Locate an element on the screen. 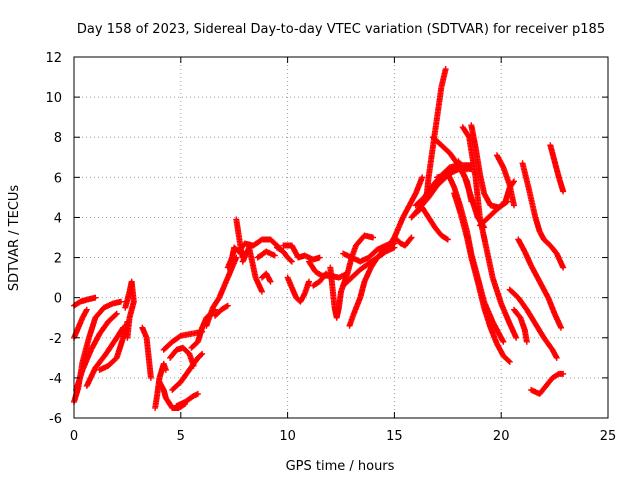  y-tick-label: 0 is located at coordinates (58, 299).